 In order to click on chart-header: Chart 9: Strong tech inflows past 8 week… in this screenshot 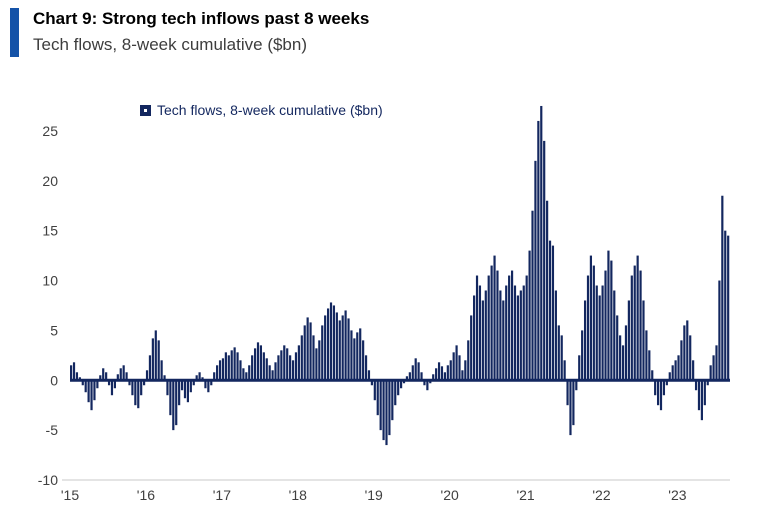, I will do `click(189, 32)`.